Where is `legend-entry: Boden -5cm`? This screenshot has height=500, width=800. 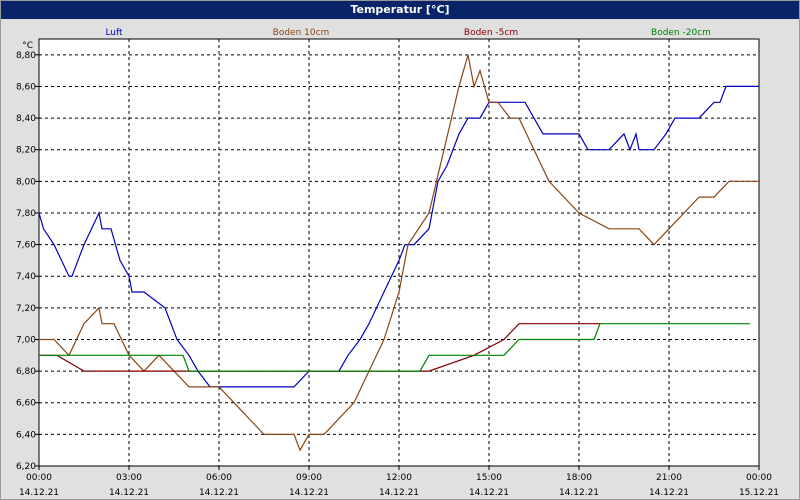 legend-entry: Boden -5cm is located at coordinates (491, 33).